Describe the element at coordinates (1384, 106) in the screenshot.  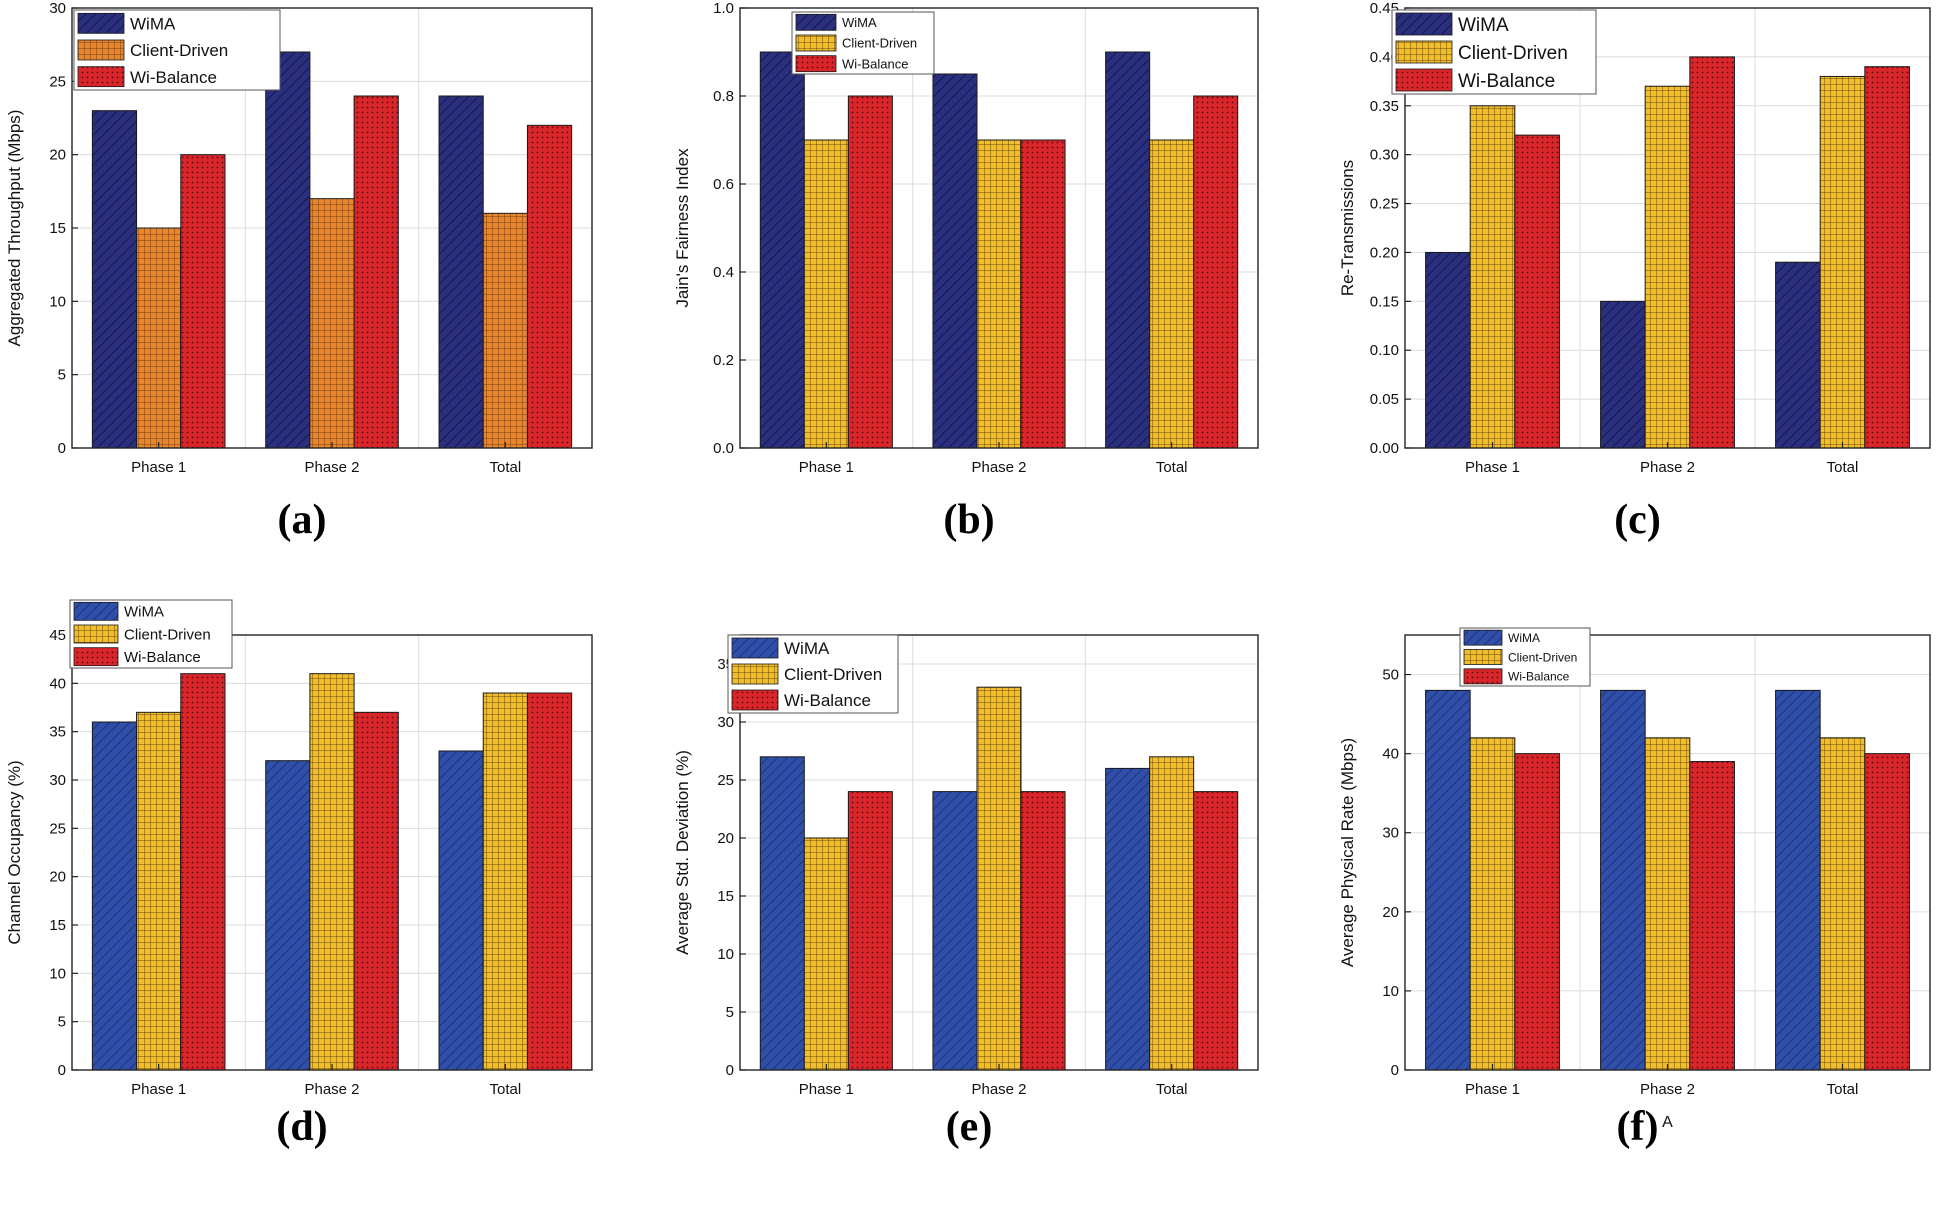
I see `y-tick-label: 0.35` at that location.